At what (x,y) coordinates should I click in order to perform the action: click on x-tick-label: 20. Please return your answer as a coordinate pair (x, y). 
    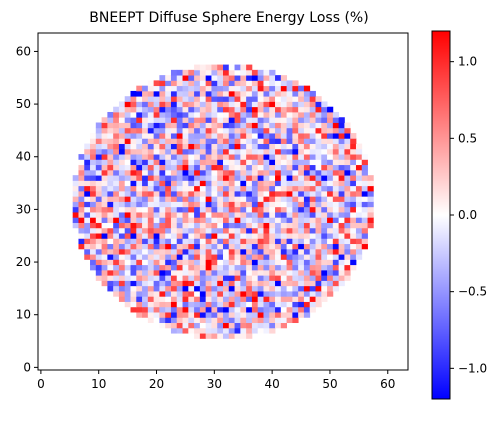
    Looking at the image, I should click on (156, 384).